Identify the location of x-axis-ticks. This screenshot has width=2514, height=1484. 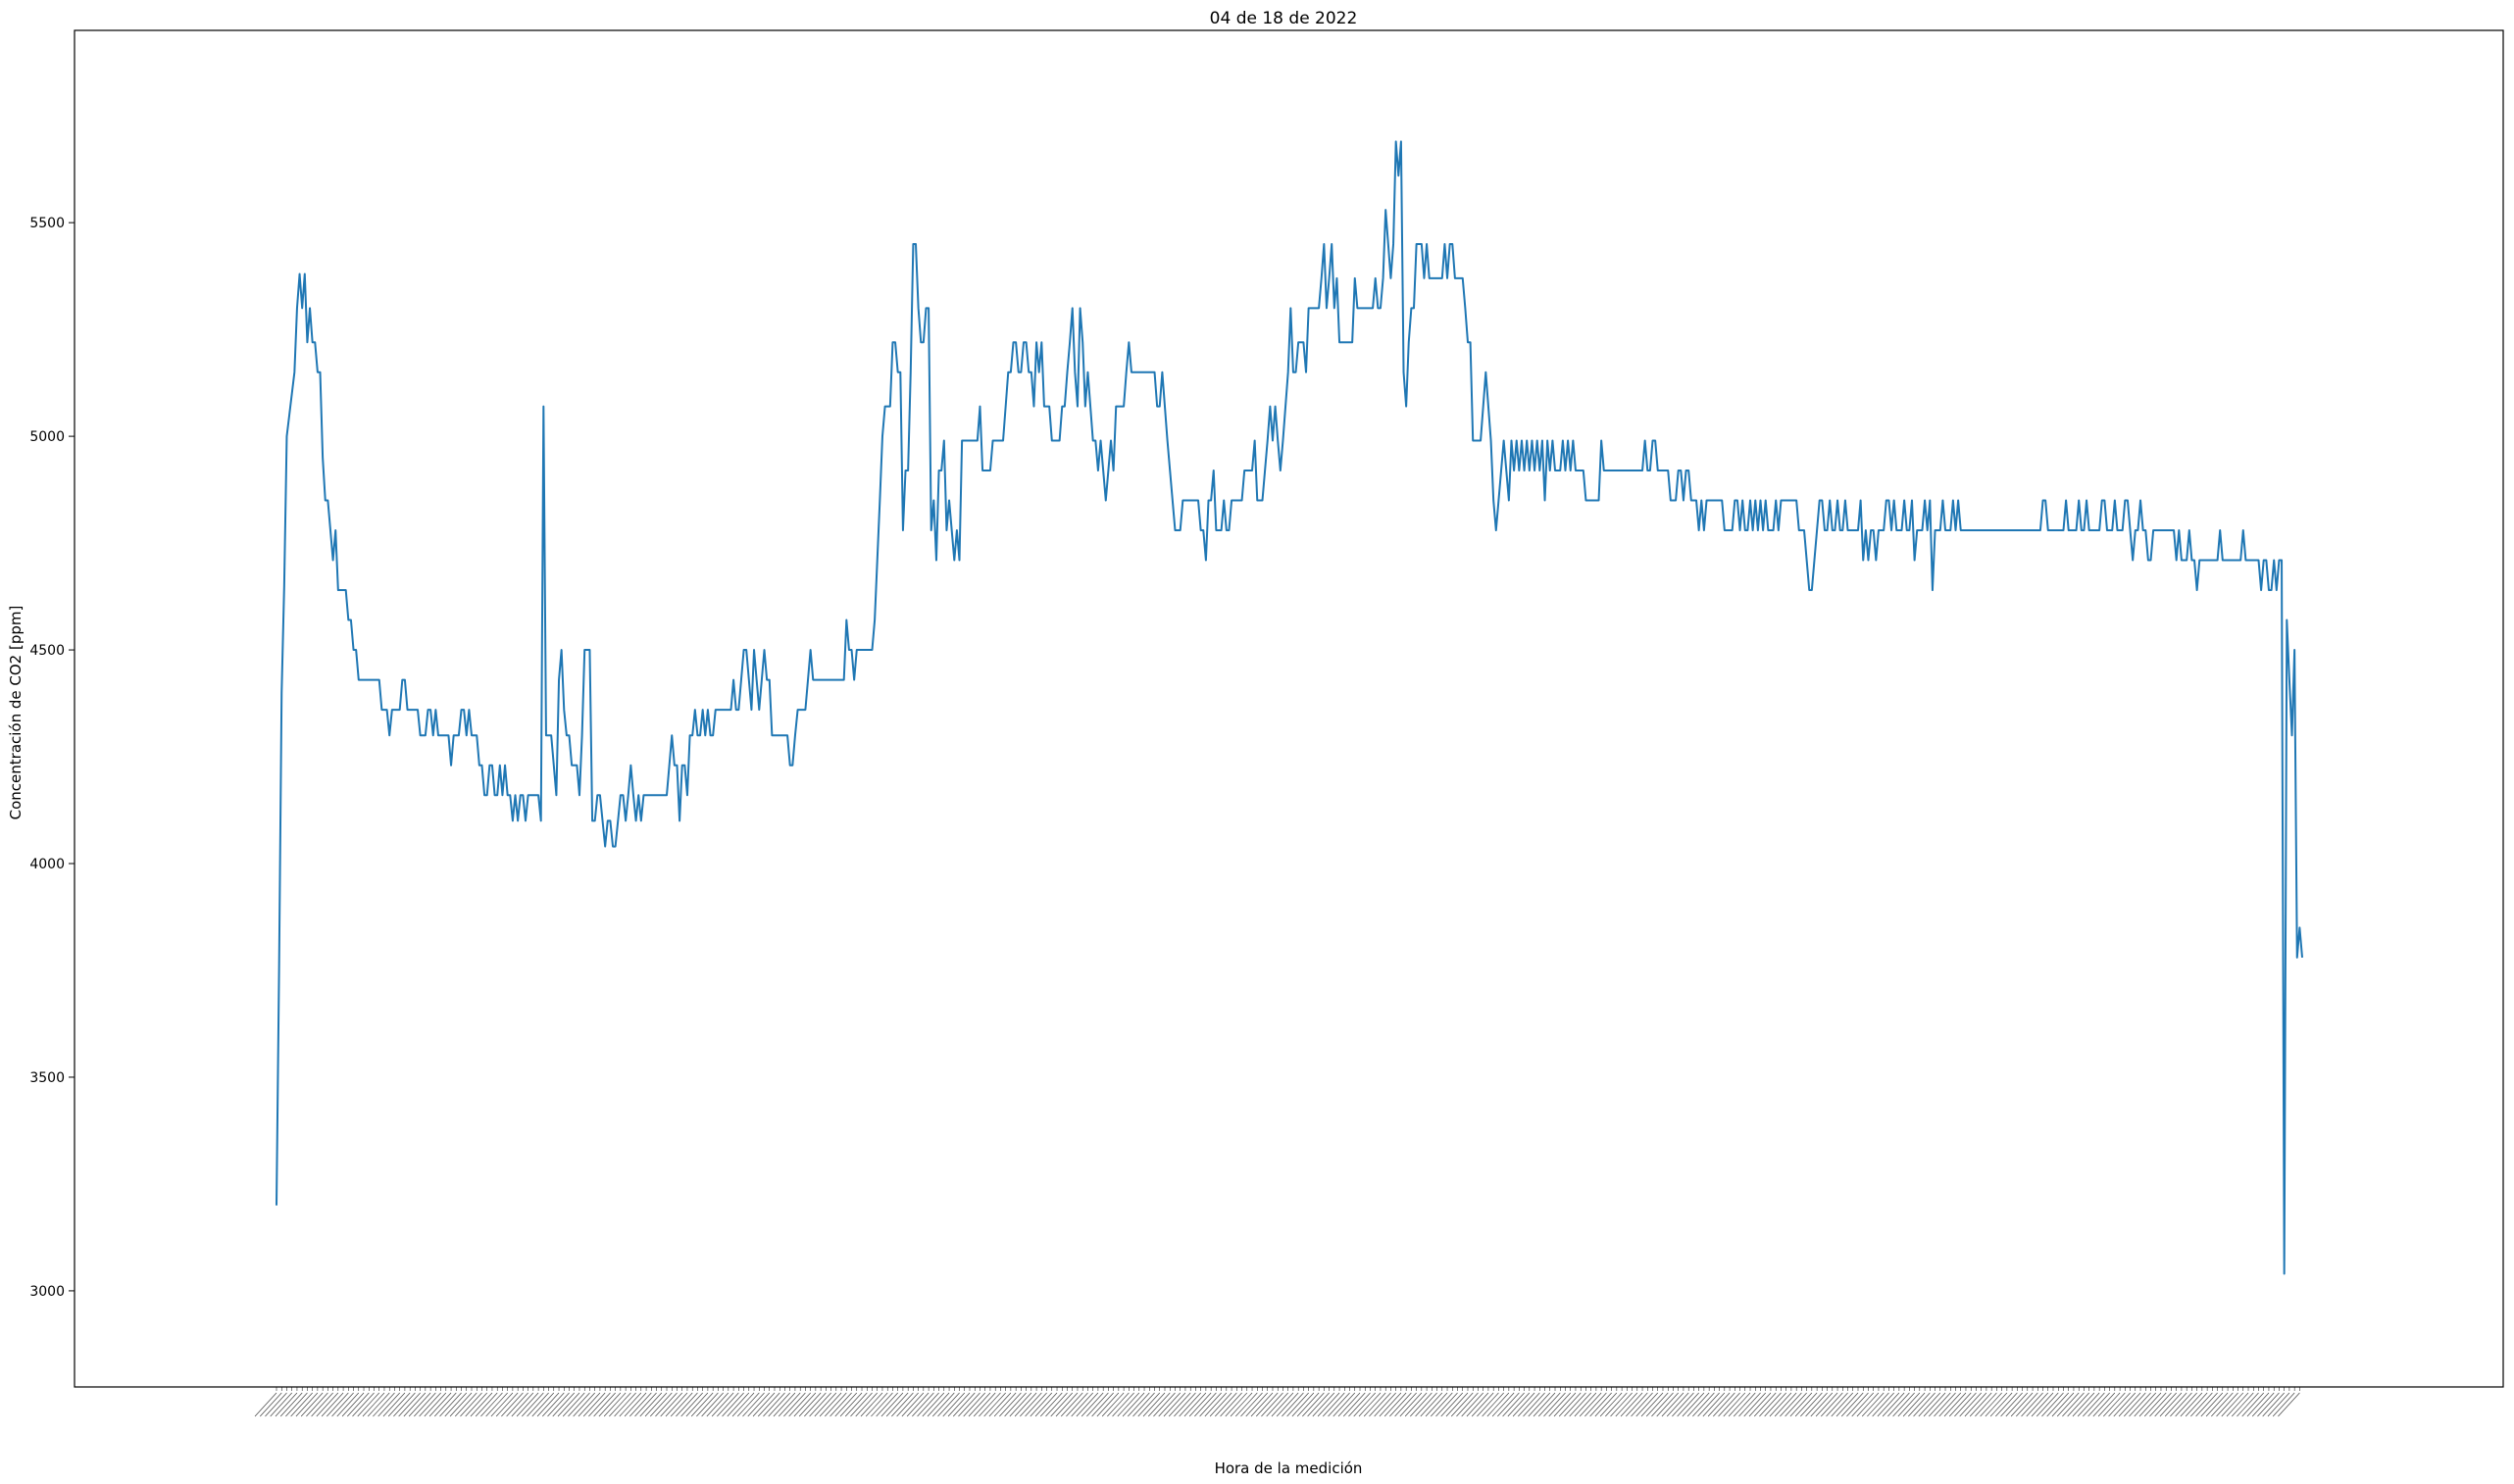
(1277, 1402).